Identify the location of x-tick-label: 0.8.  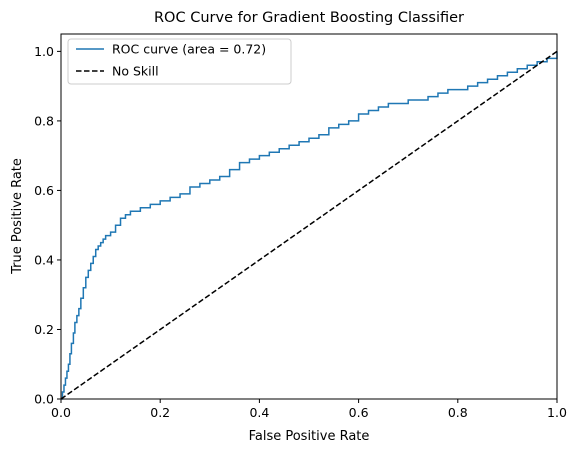
(458, 412).